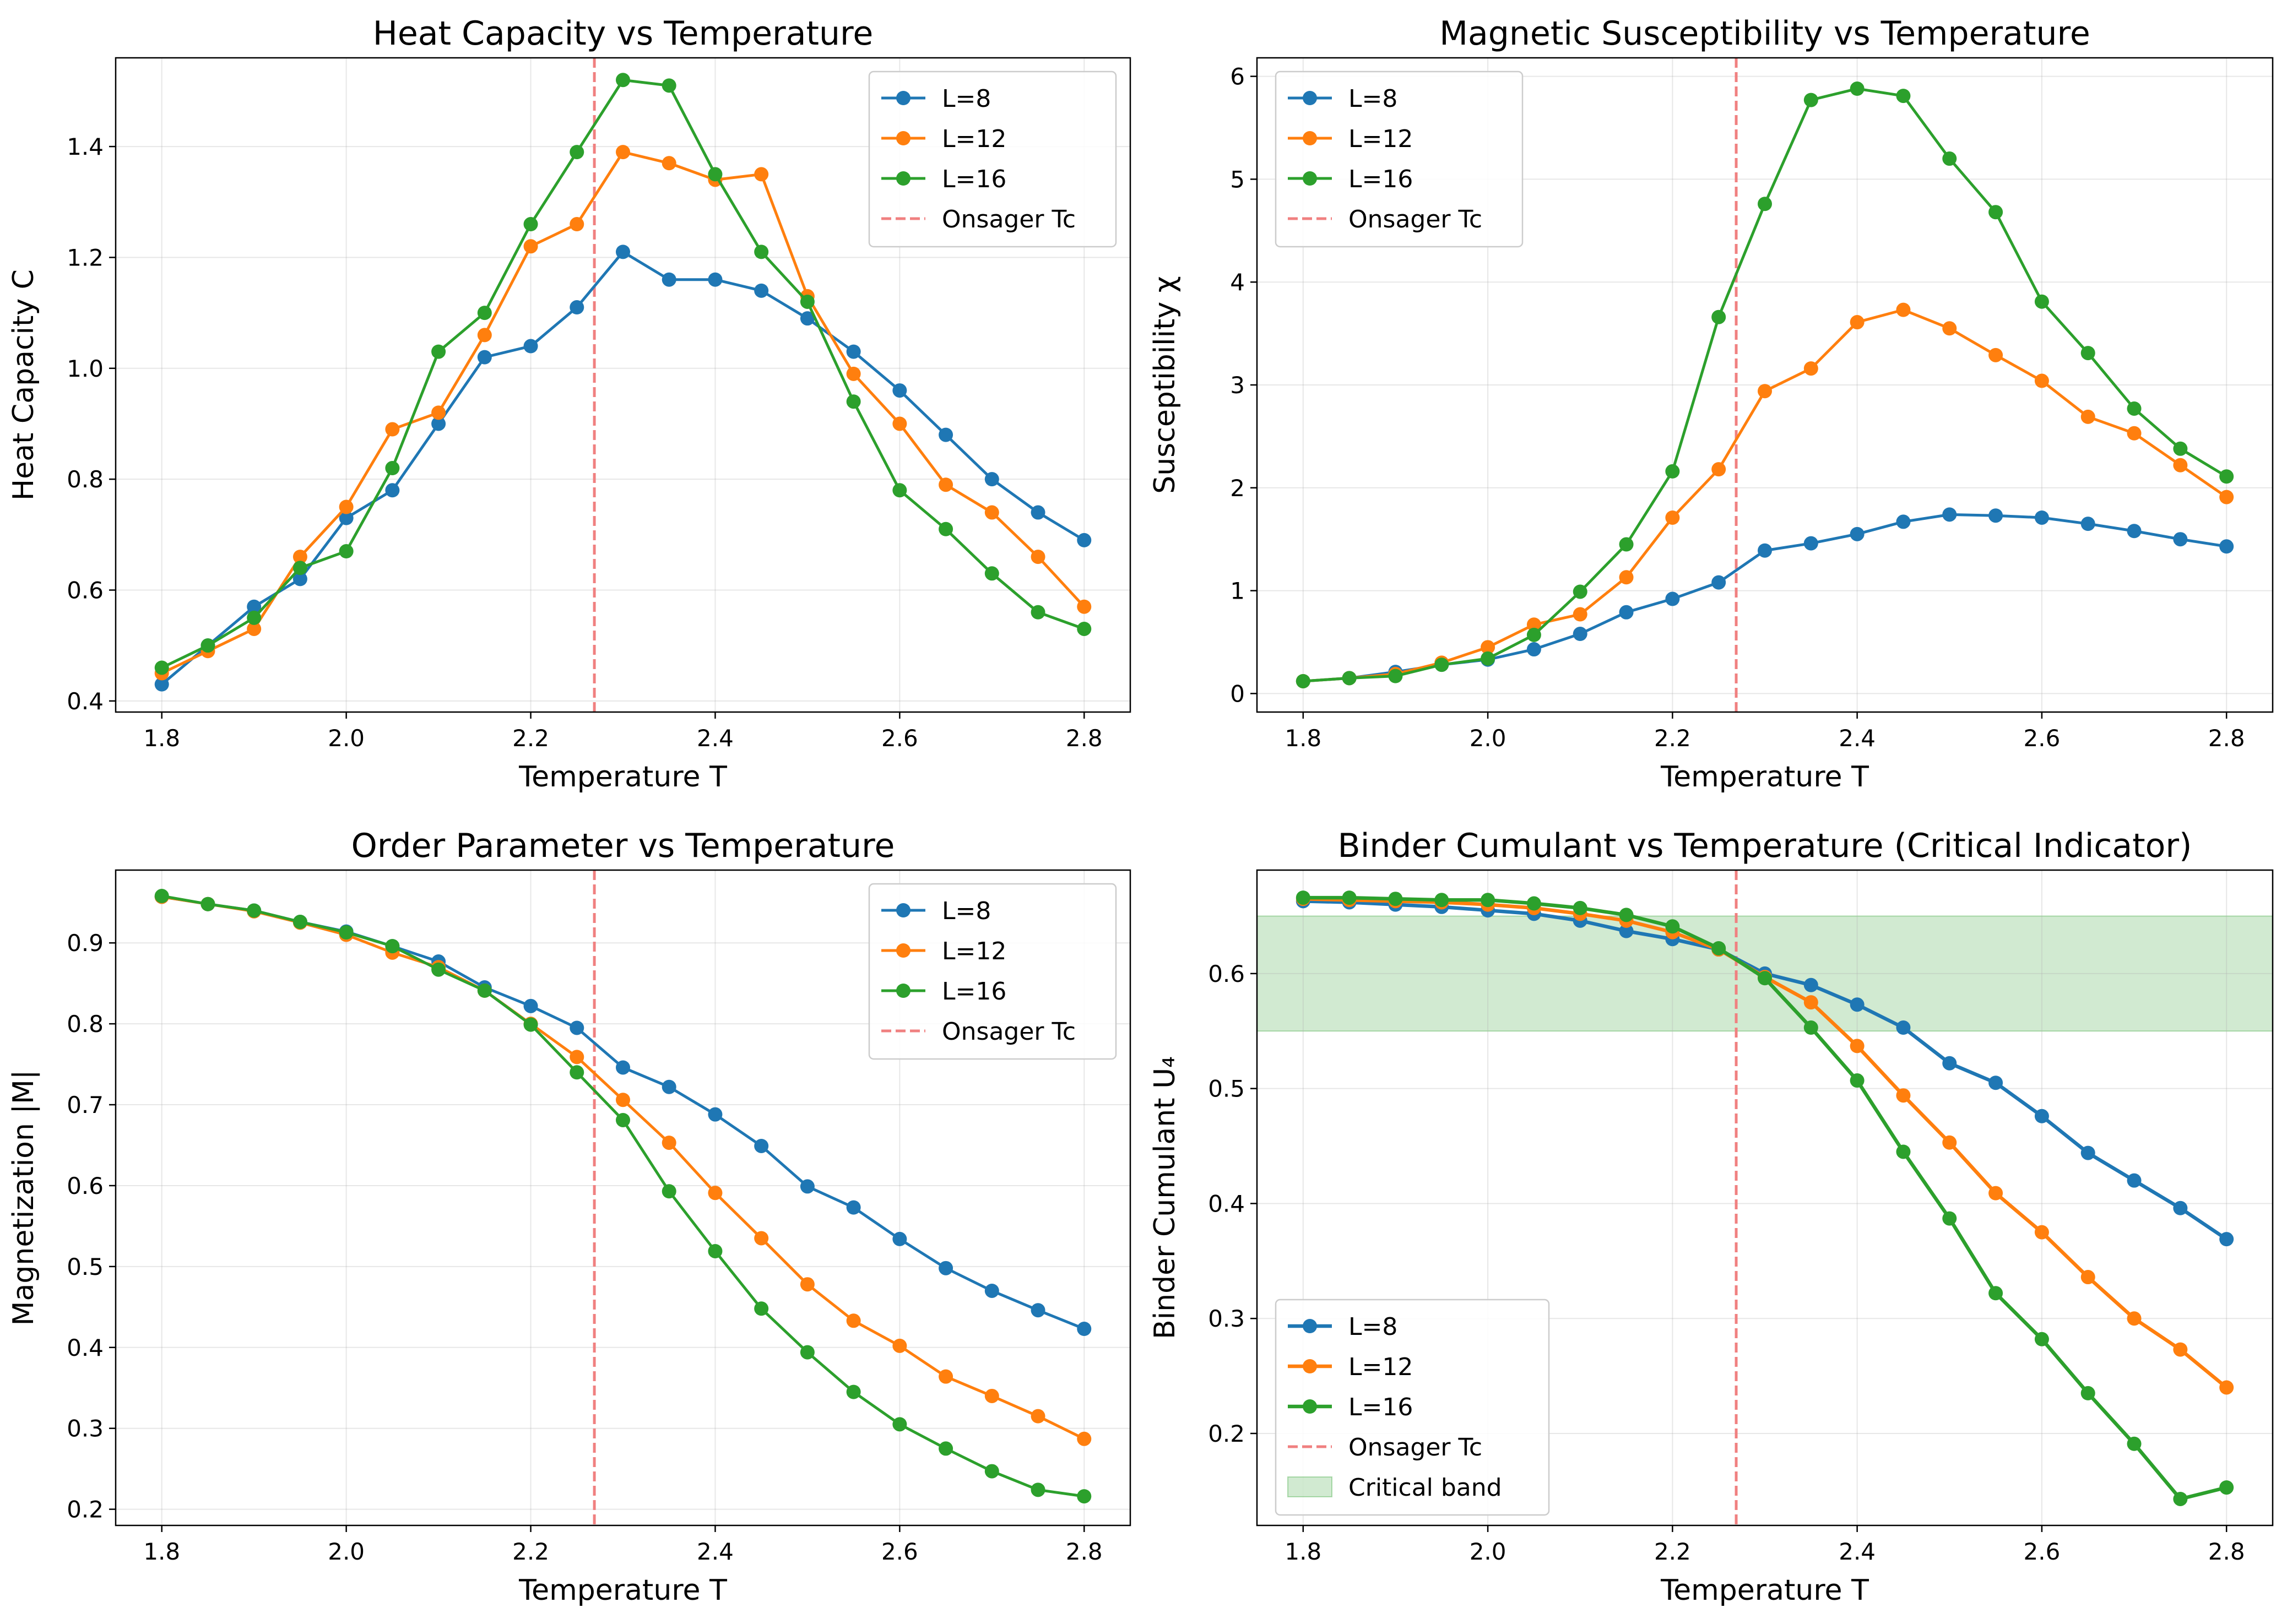  I want to click on y-tick-label: 0.6, so click(1226, 973).